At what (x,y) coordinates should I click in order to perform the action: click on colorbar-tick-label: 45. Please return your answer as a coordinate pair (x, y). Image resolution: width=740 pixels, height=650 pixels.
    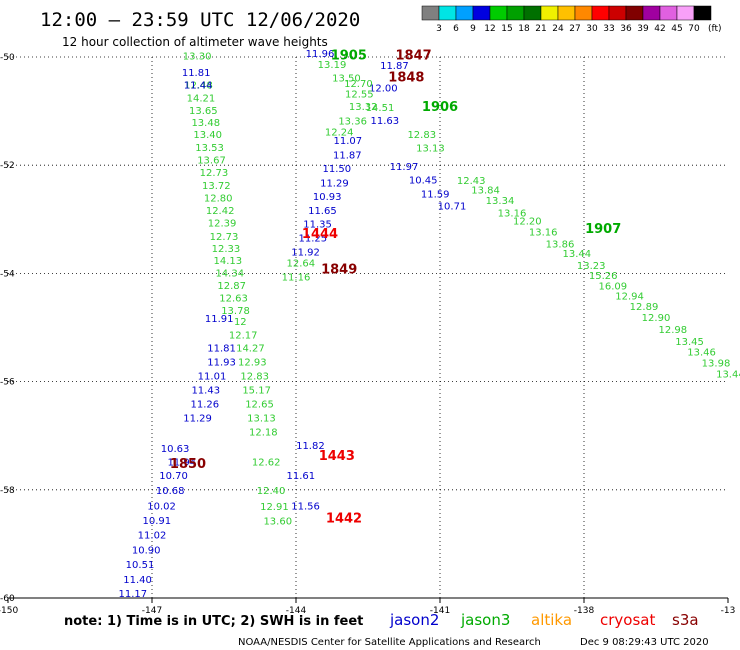
    Looking at the image, I should click on (676, 29).